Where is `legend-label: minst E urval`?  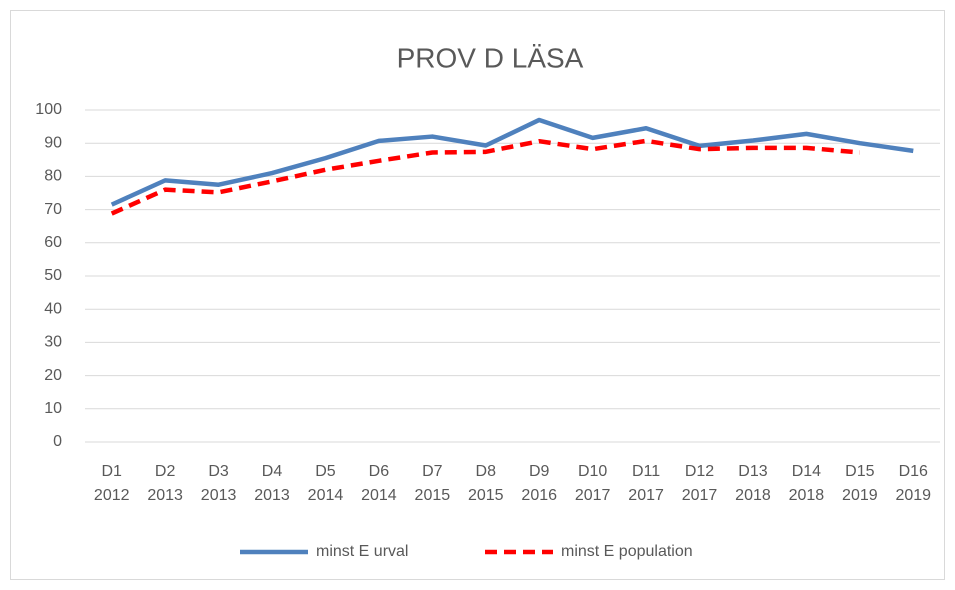 legend-label: minst E urval is located at coordinates (362, 551).